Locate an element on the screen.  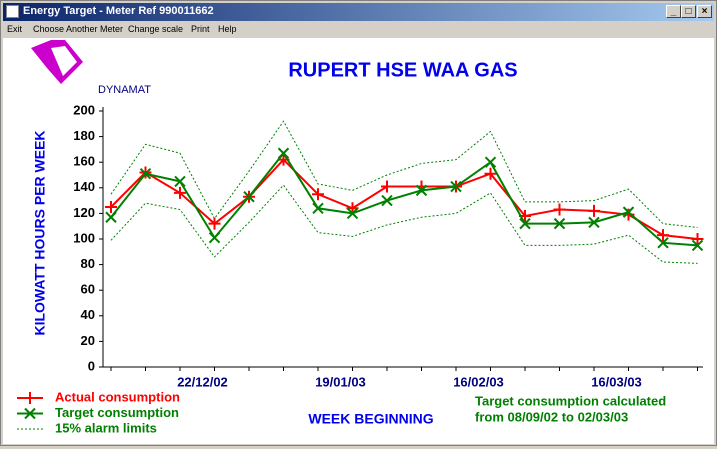
menu-item: Choose Another Meter is located at coordinates (78, 29).